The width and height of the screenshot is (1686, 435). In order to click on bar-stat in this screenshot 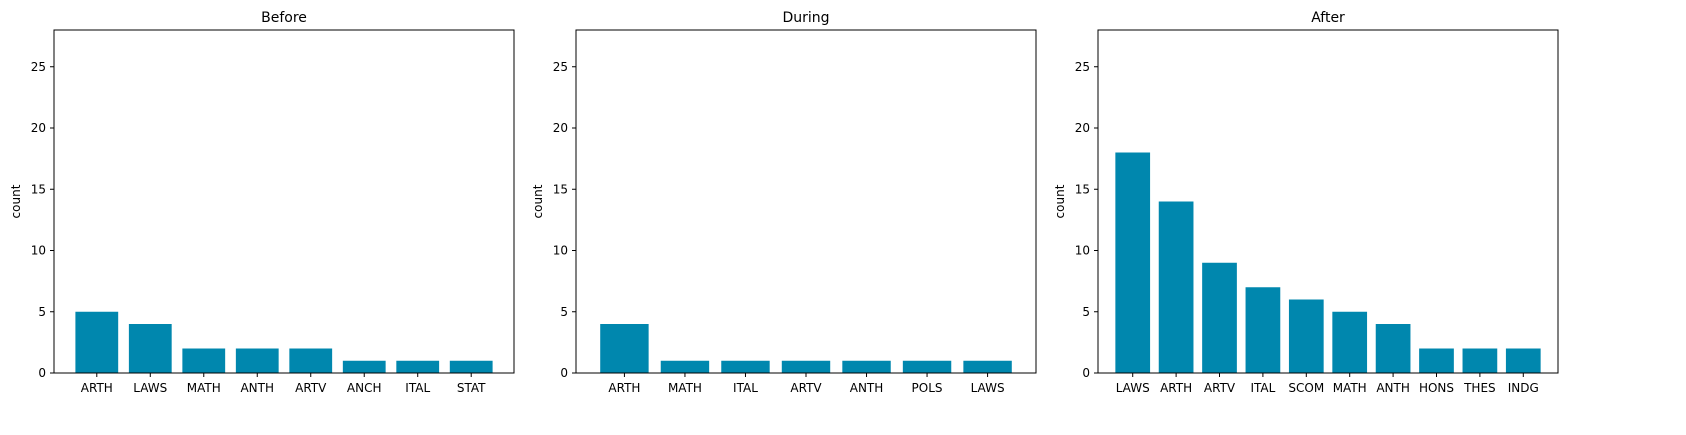, I will do `click(471, 366)`.